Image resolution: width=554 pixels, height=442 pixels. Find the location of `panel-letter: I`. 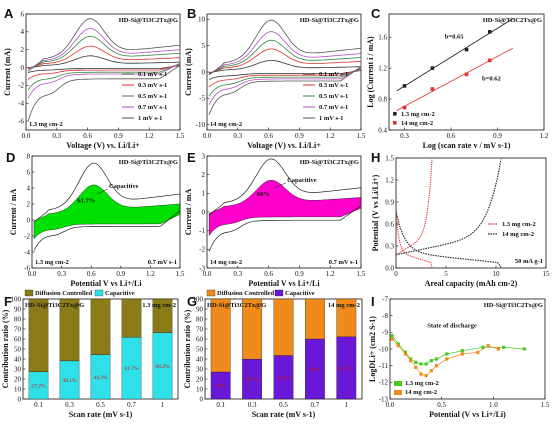

panel-letter: I is located at coordinates (373, 301).